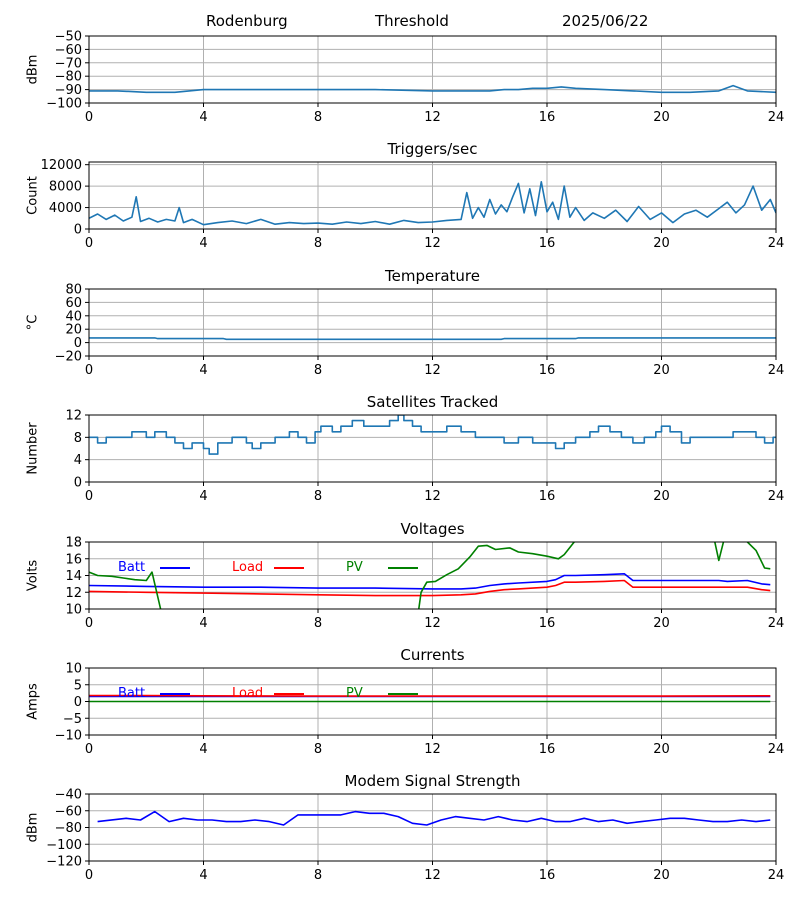 Image resolution: width=800 pixels, height=900 pixels. What do you see at coordinates (72, 719) in the screenshot?
I see `y-tick-label: −5` at bounding box center [72, 719].